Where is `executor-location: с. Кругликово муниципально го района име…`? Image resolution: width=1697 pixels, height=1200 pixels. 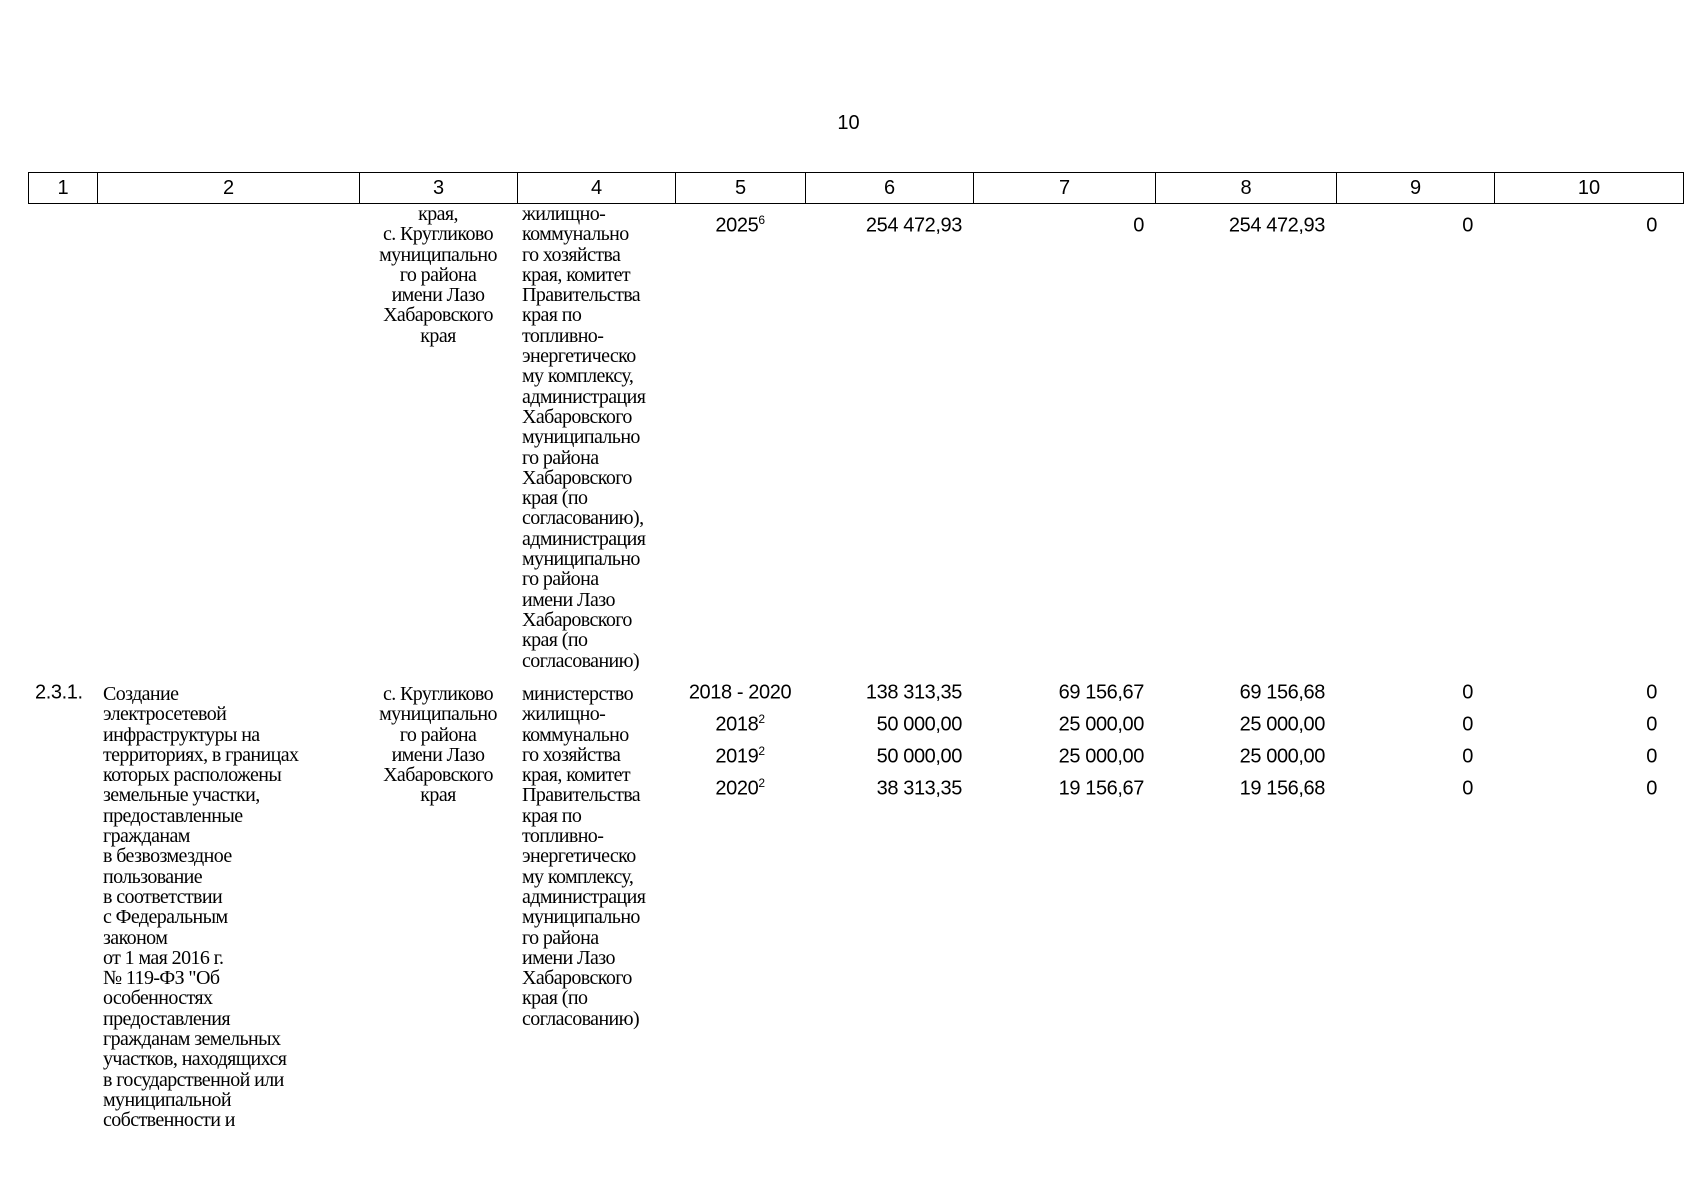 executor-location: с. Кругликово муниципально го района име… is located at coordinates (438, 745).